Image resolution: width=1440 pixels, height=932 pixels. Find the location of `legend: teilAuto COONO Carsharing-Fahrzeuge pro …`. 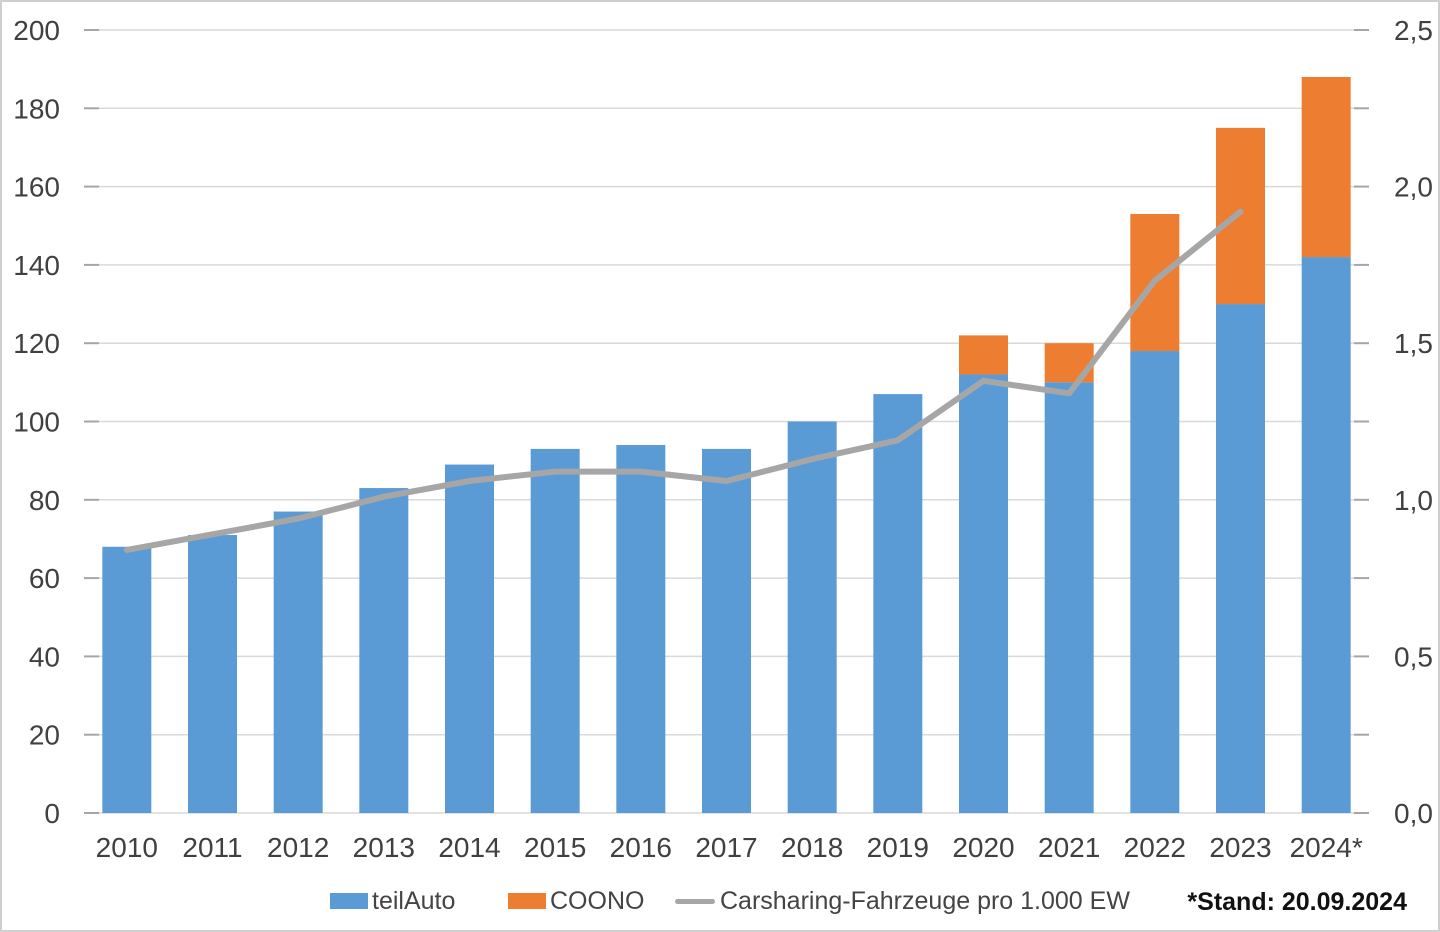

legend: teilAuto COONO Carsharing-Fahrzeuge pro … is located at coordinates (720, 901).